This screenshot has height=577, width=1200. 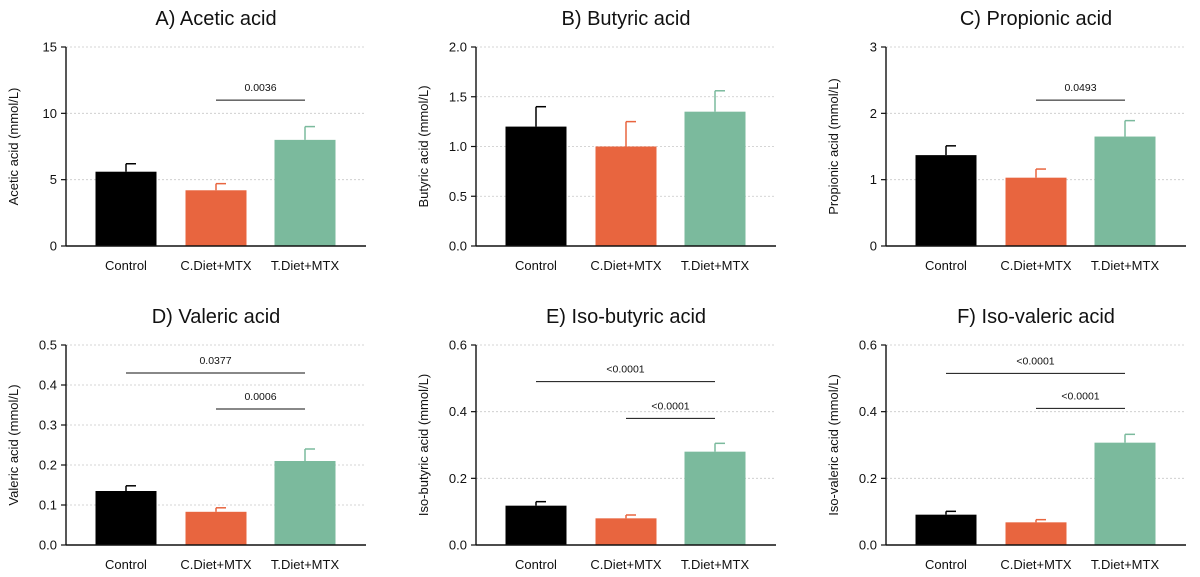 What do you see at coordinates (626, 19) in the screenshot?
I see `chart-title: B) Butyric acid` at bounding box center [626, 19].